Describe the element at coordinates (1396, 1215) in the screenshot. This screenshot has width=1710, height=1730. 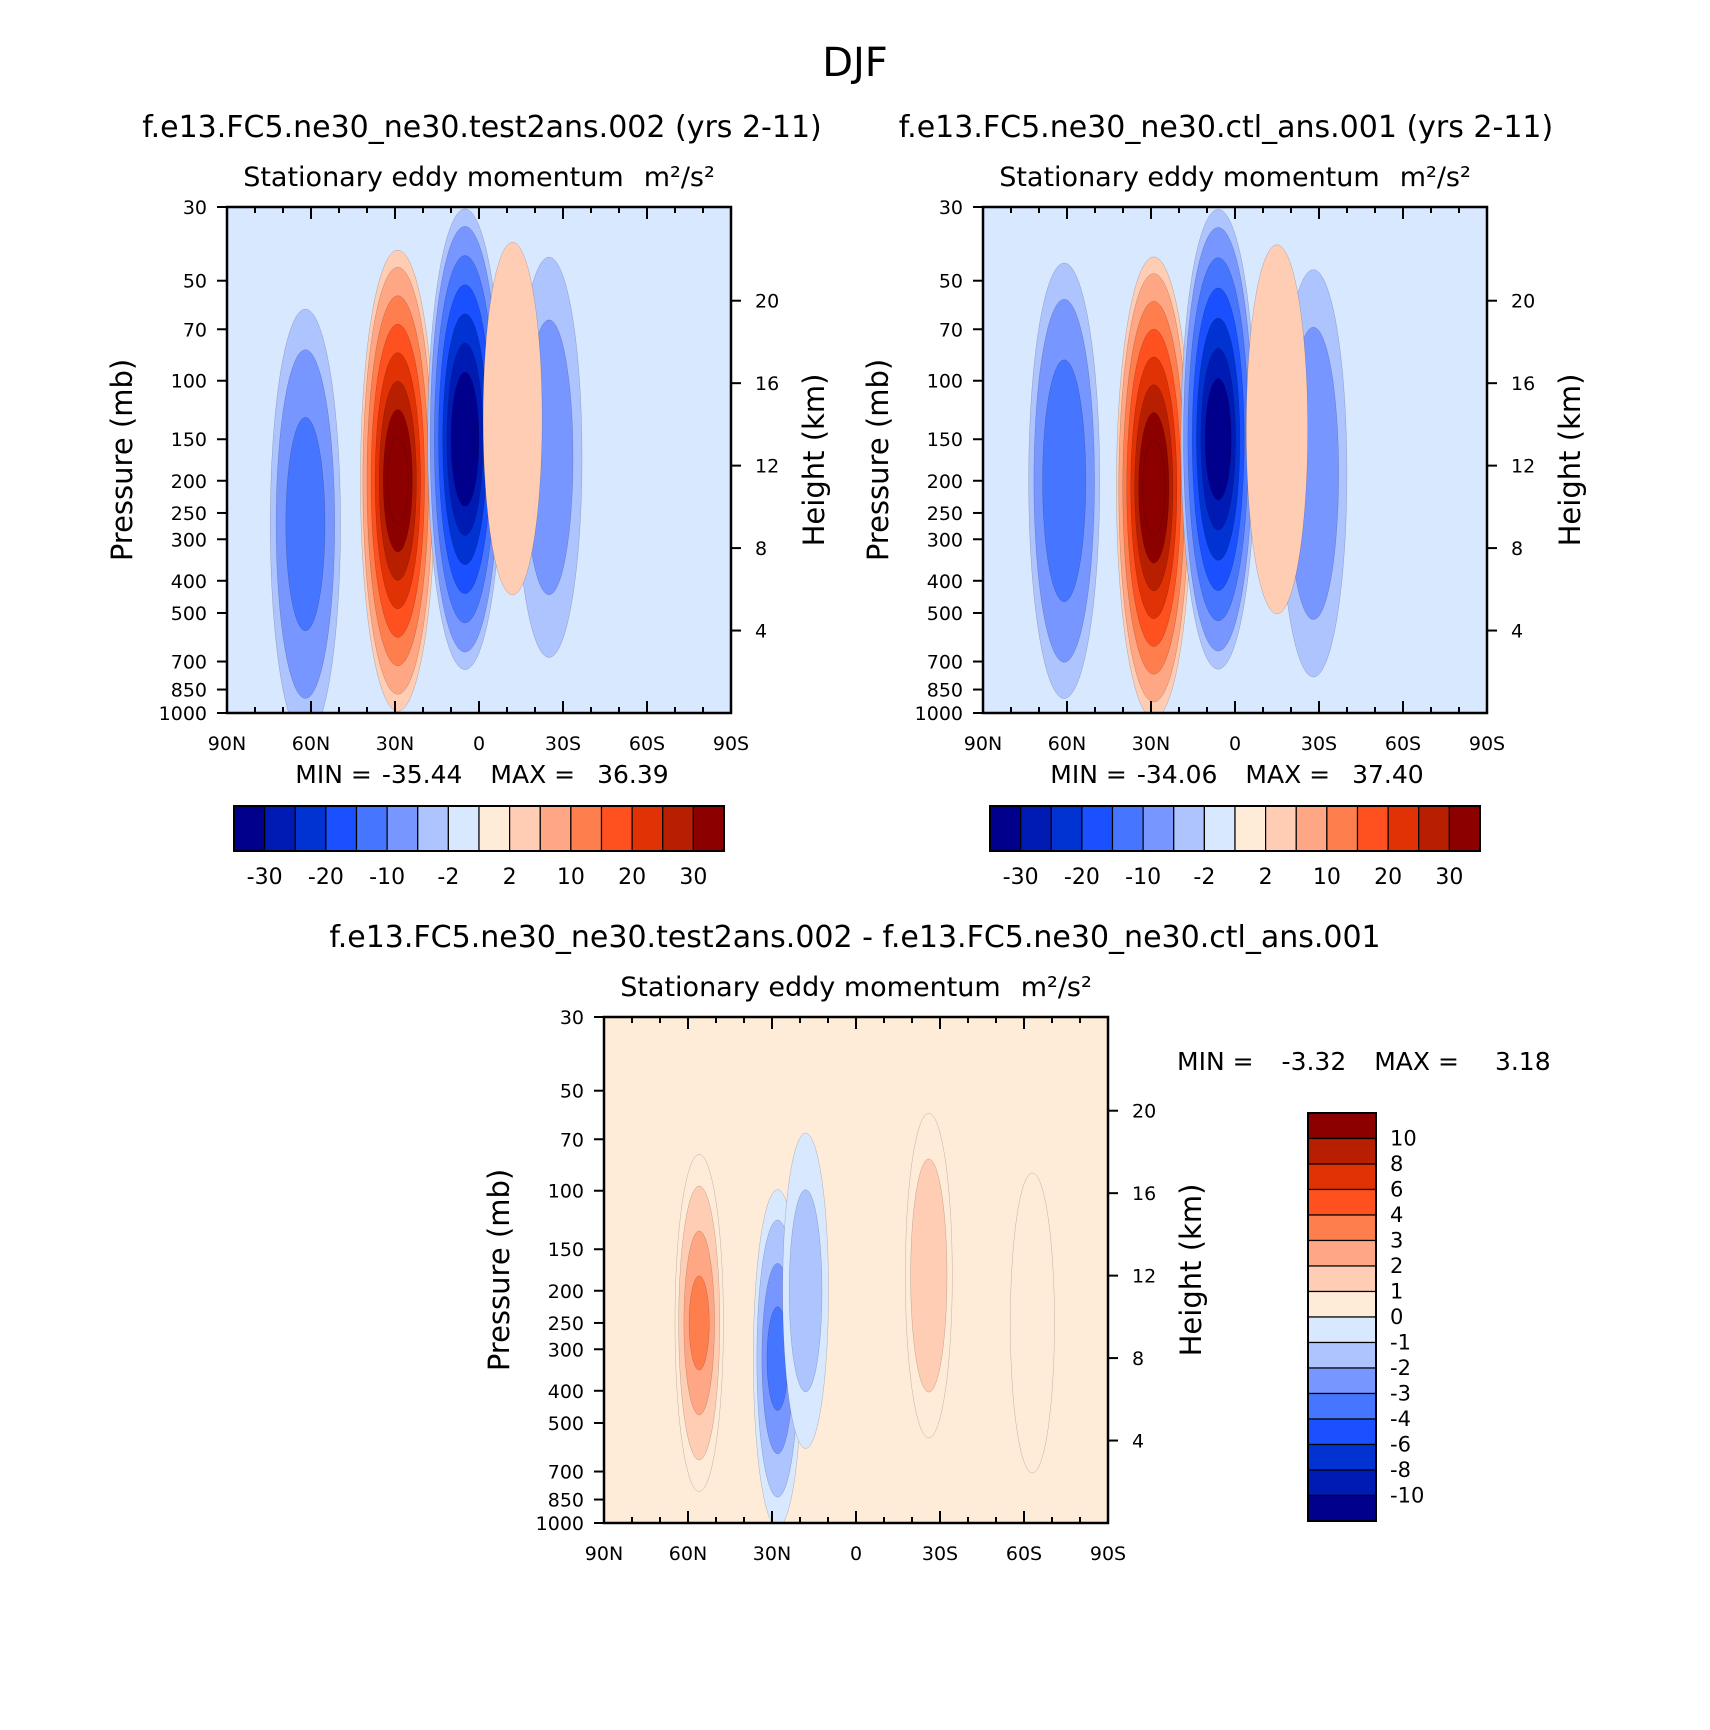
I see `colorbar-label: 4` at that location.